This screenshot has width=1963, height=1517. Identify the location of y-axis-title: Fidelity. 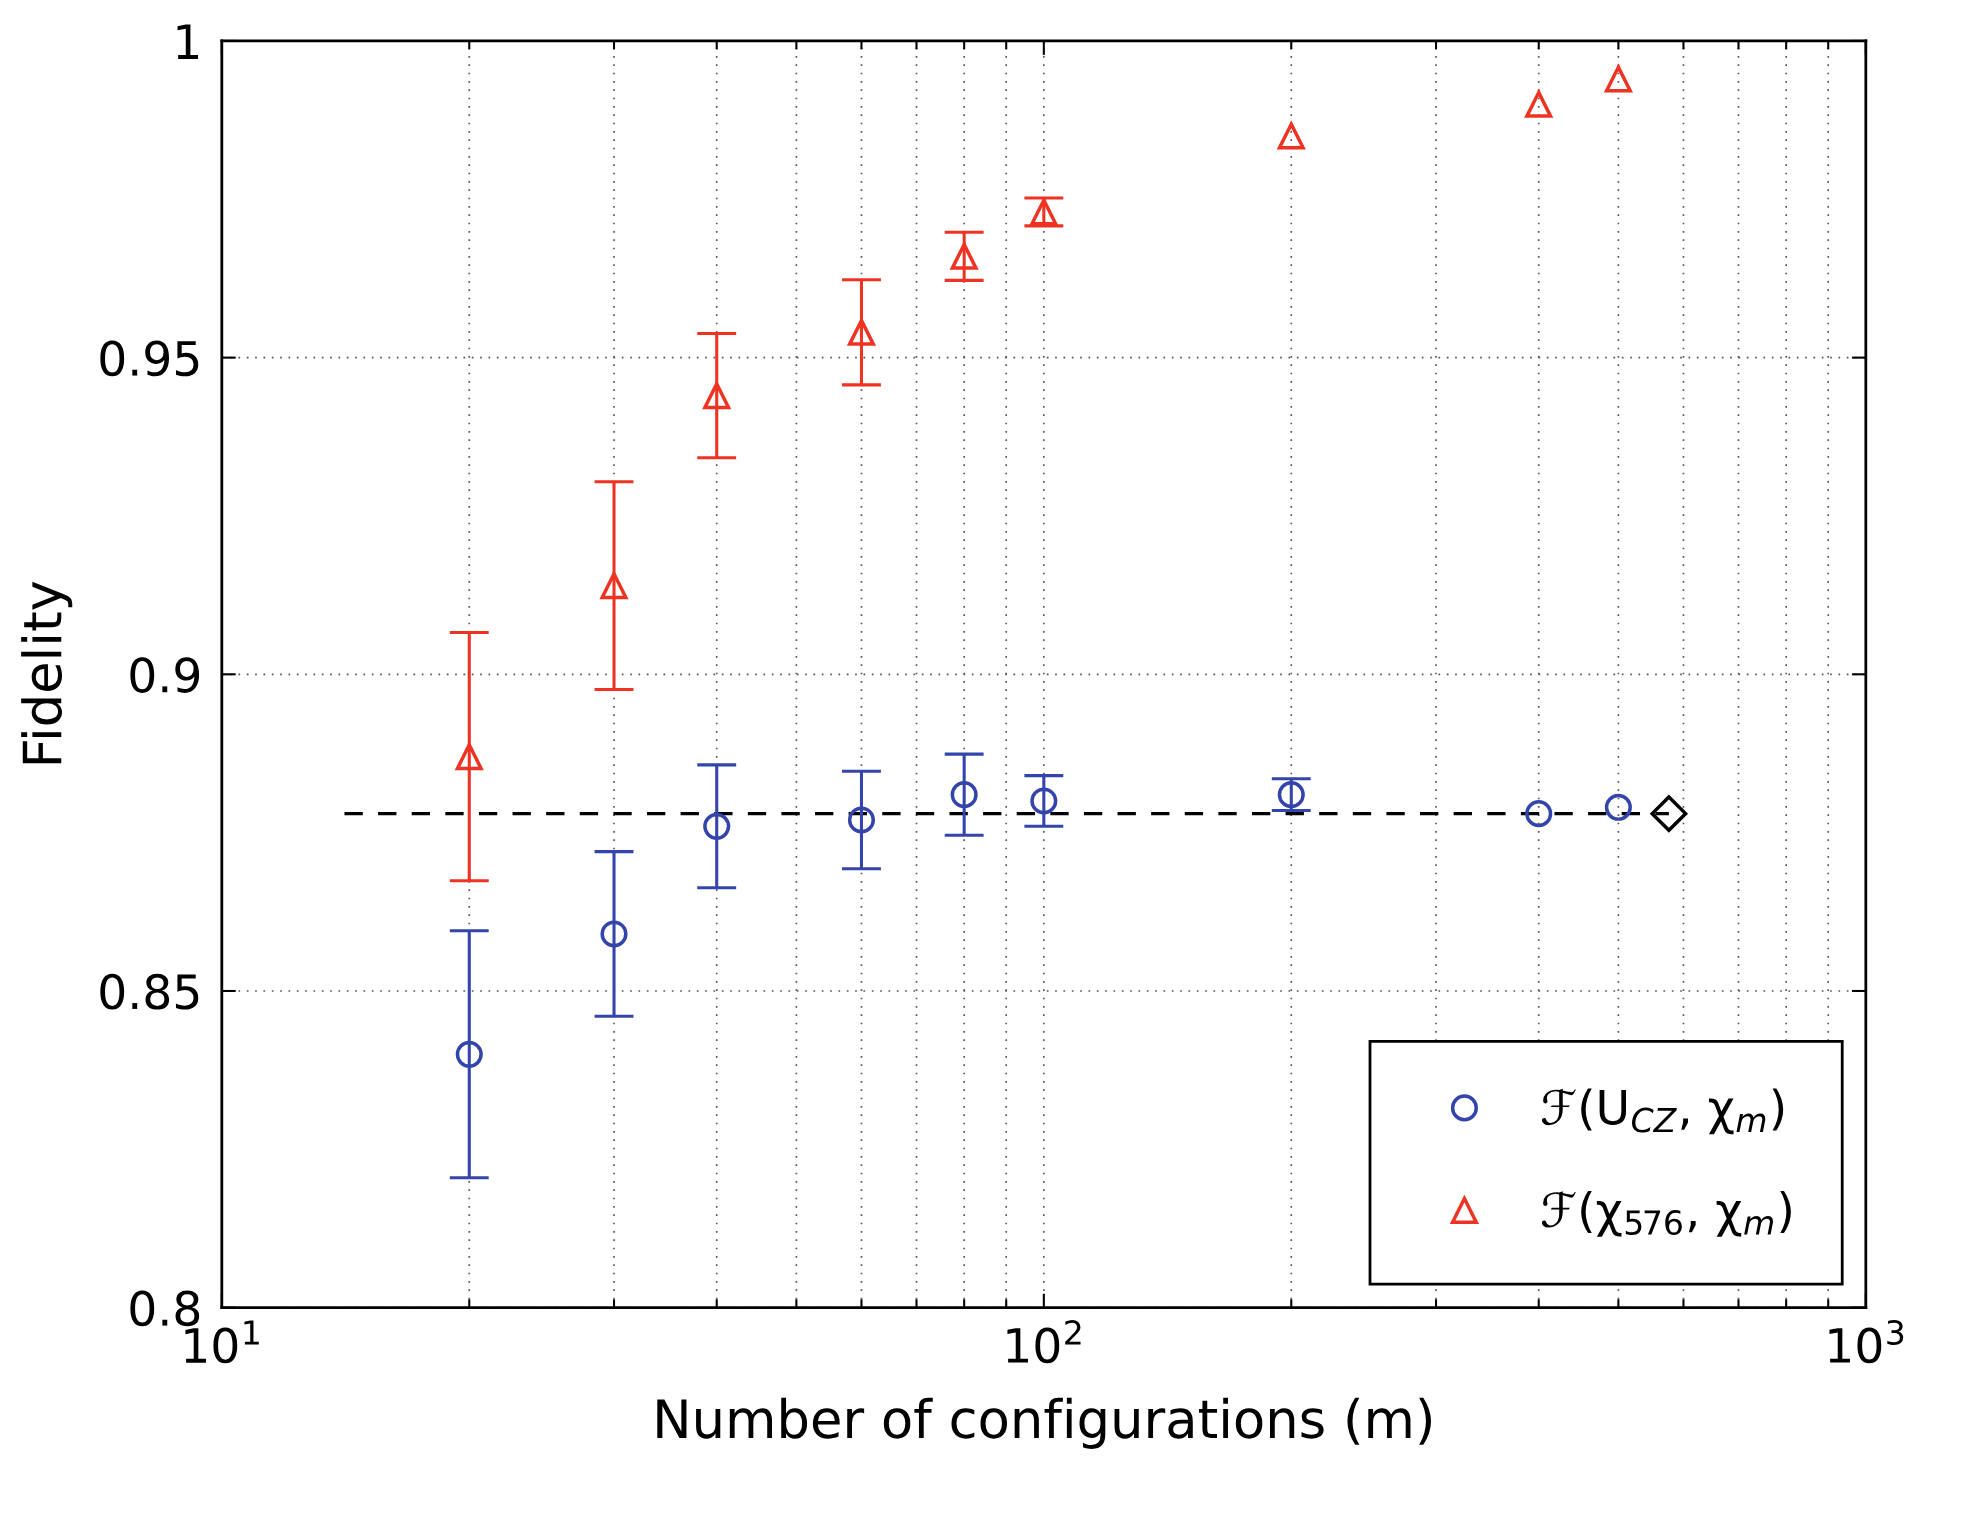
(47, 672).